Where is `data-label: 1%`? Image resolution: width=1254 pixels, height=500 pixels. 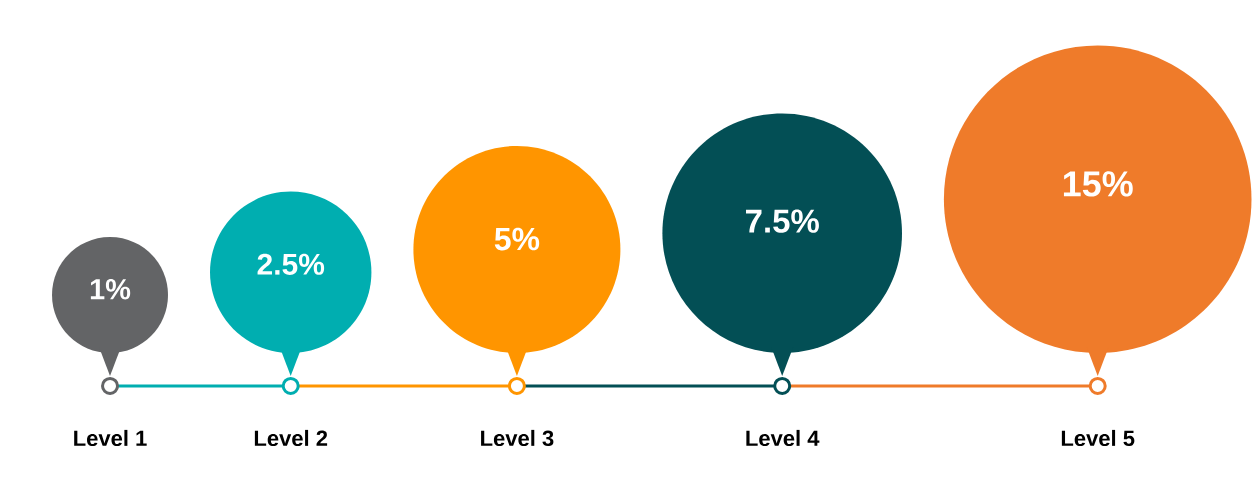 data-label: 1% is located at coordinates (110, 289).